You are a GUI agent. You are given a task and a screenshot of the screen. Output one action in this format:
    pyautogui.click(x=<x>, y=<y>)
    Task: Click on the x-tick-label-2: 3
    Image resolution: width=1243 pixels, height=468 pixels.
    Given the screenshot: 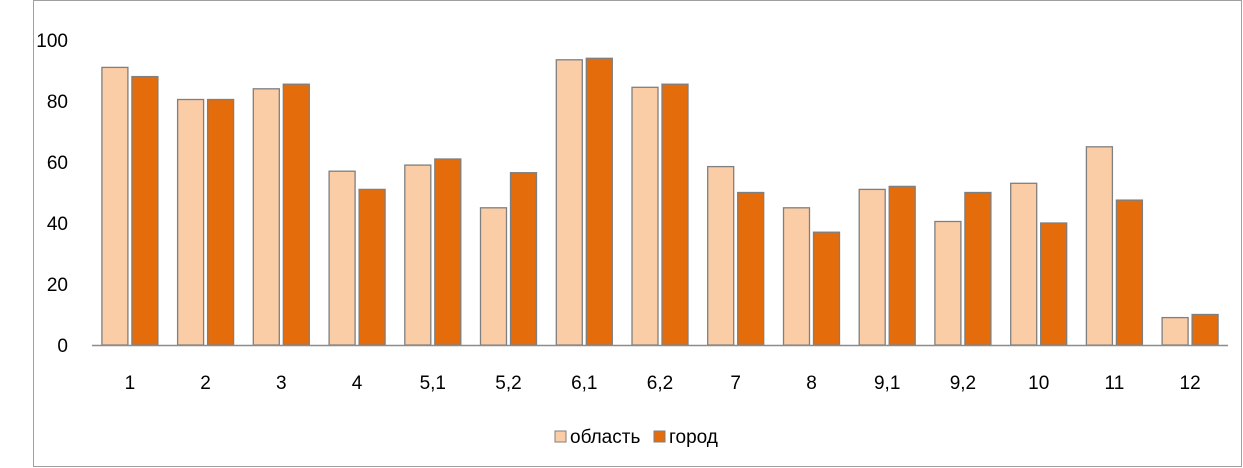 What is the action you would take?
    pyautogui.click(x=281, y=383)
    